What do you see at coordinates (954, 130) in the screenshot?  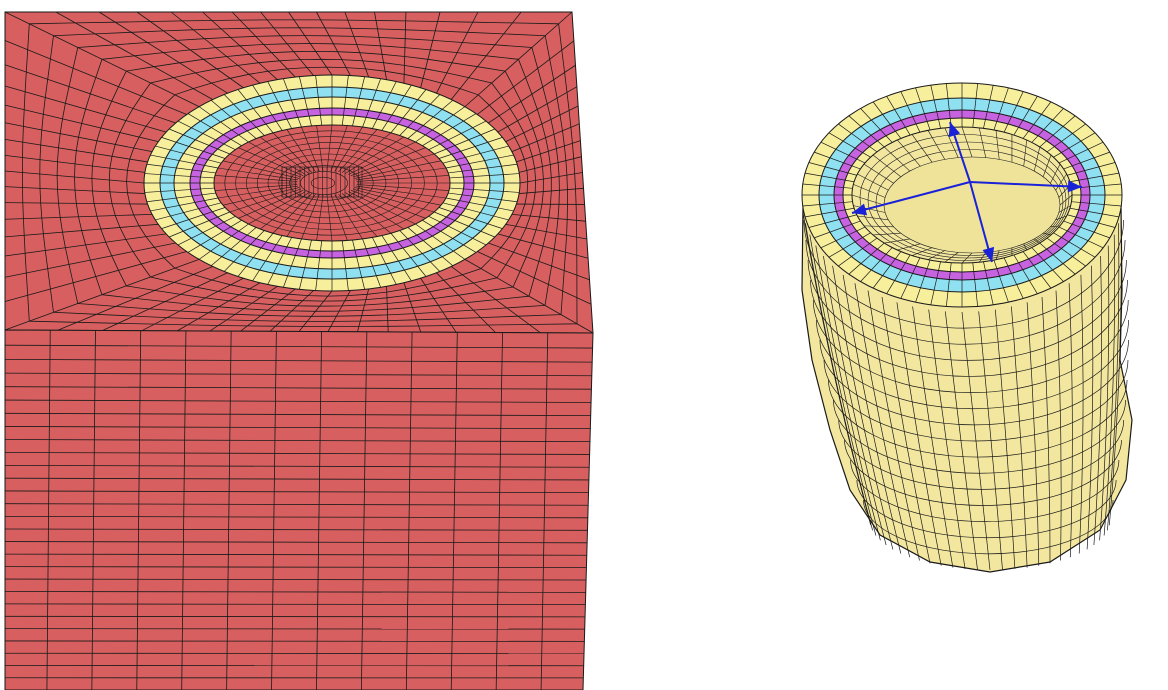 I see `arrow-up-head-icon` at bounding box center [954, 130].